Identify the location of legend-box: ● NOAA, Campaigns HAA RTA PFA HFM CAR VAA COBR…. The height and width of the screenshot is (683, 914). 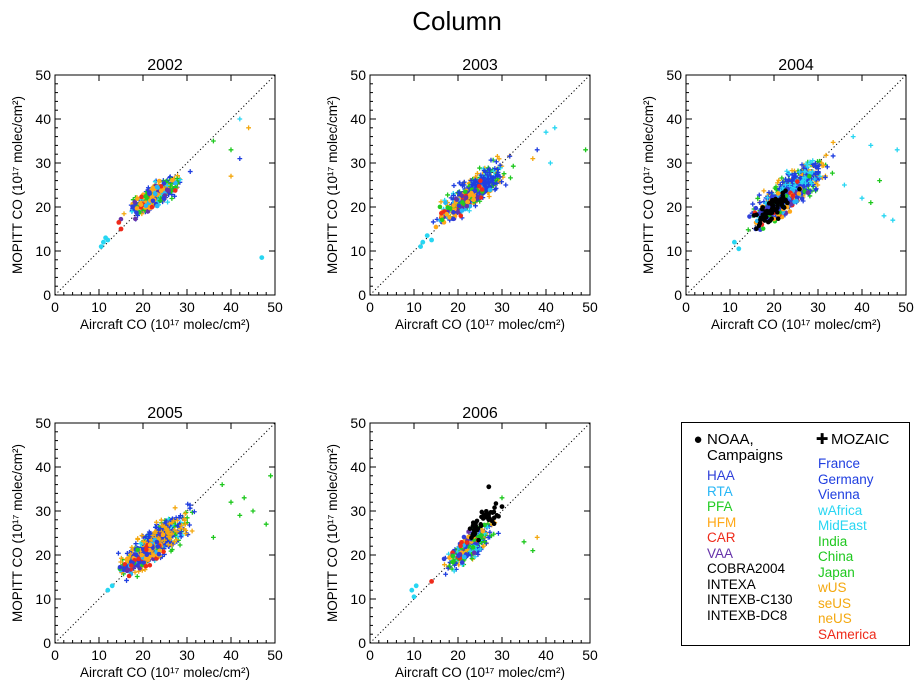
(795, 534).